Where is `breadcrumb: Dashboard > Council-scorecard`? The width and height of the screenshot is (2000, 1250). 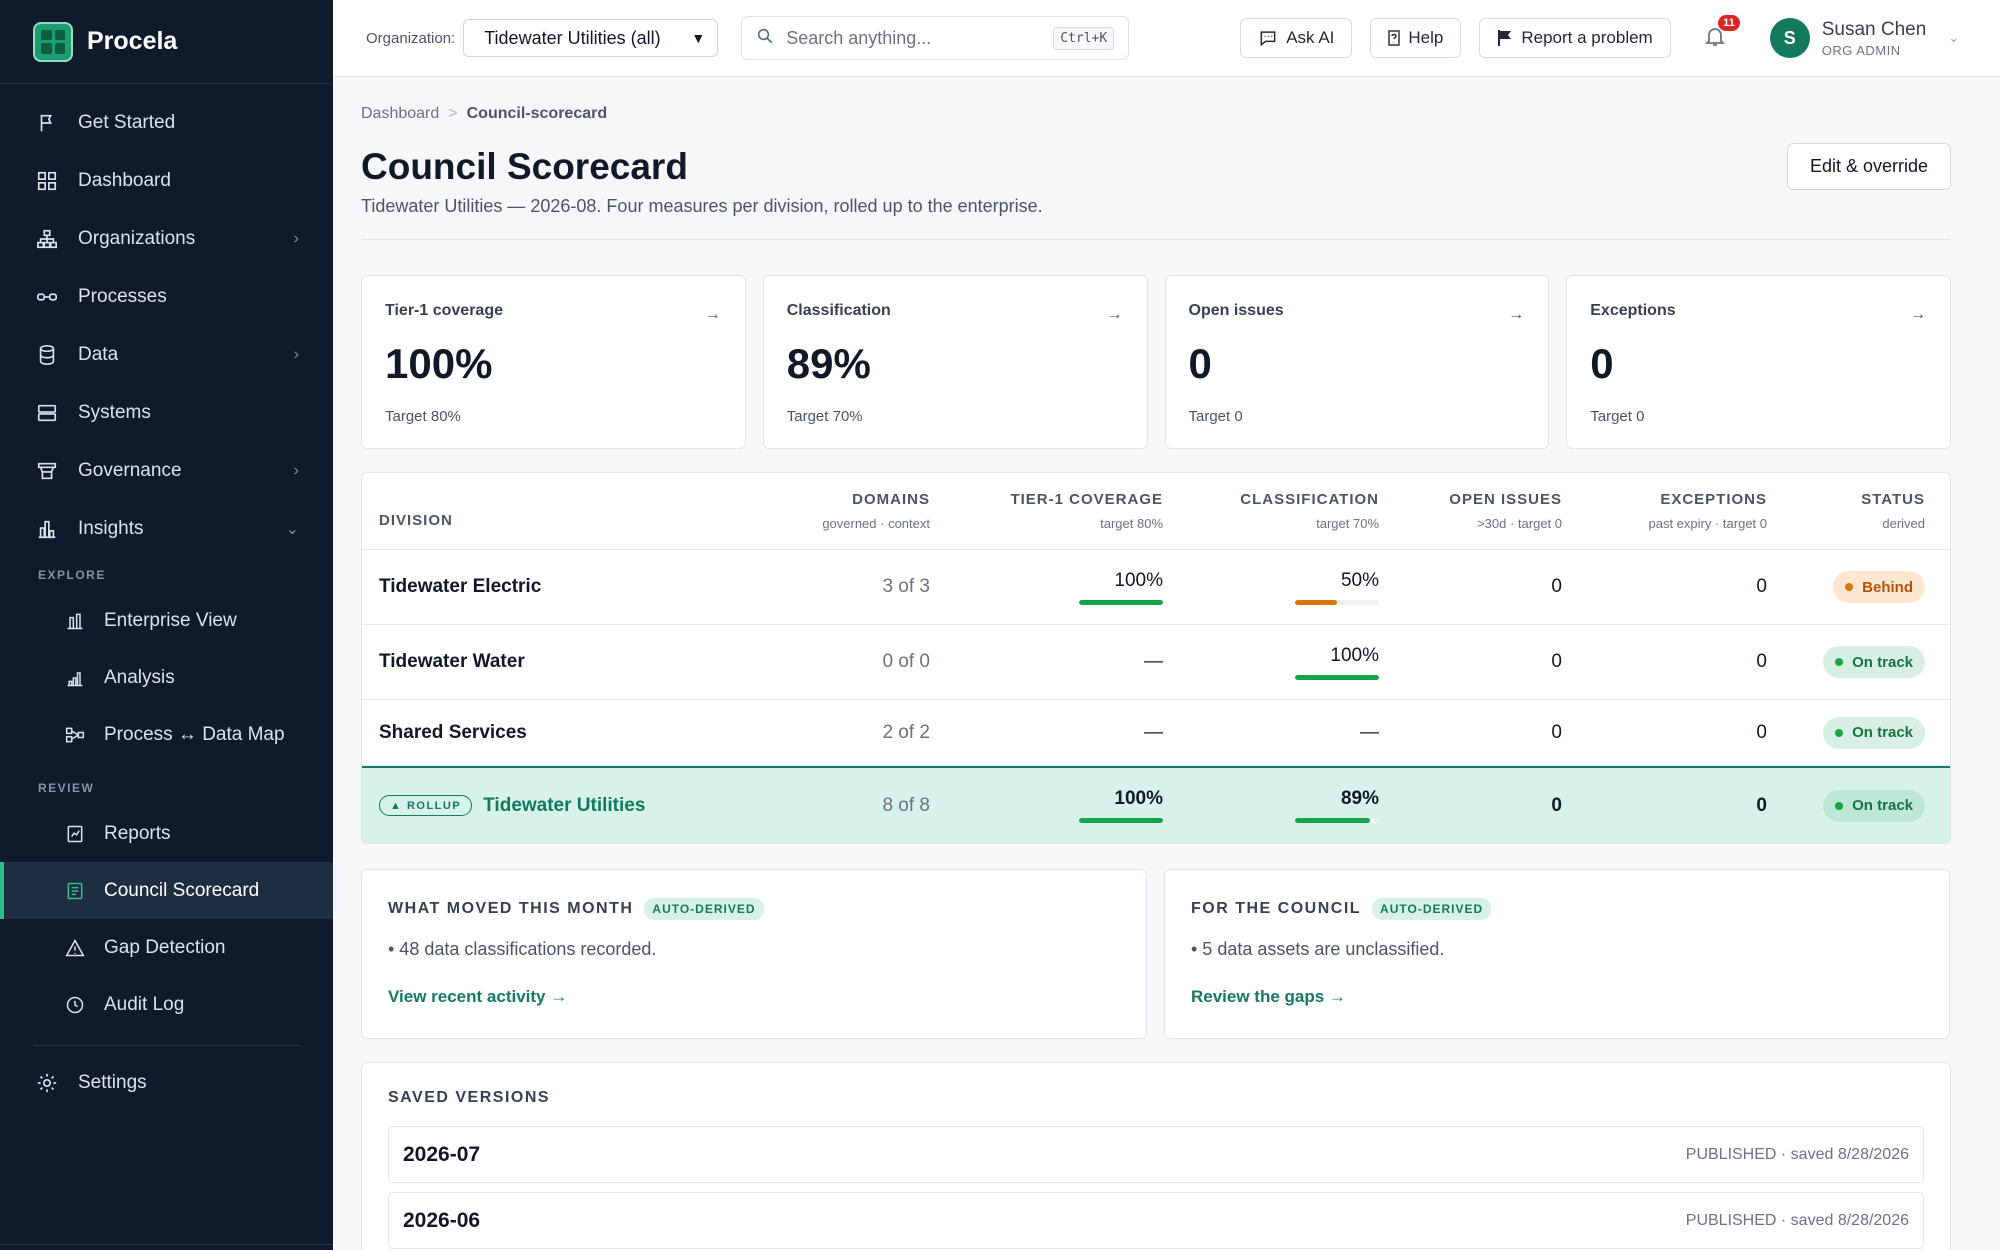
breadcrumb: Dashboard > Council-scorecard is located at coordinates (1156, 114).